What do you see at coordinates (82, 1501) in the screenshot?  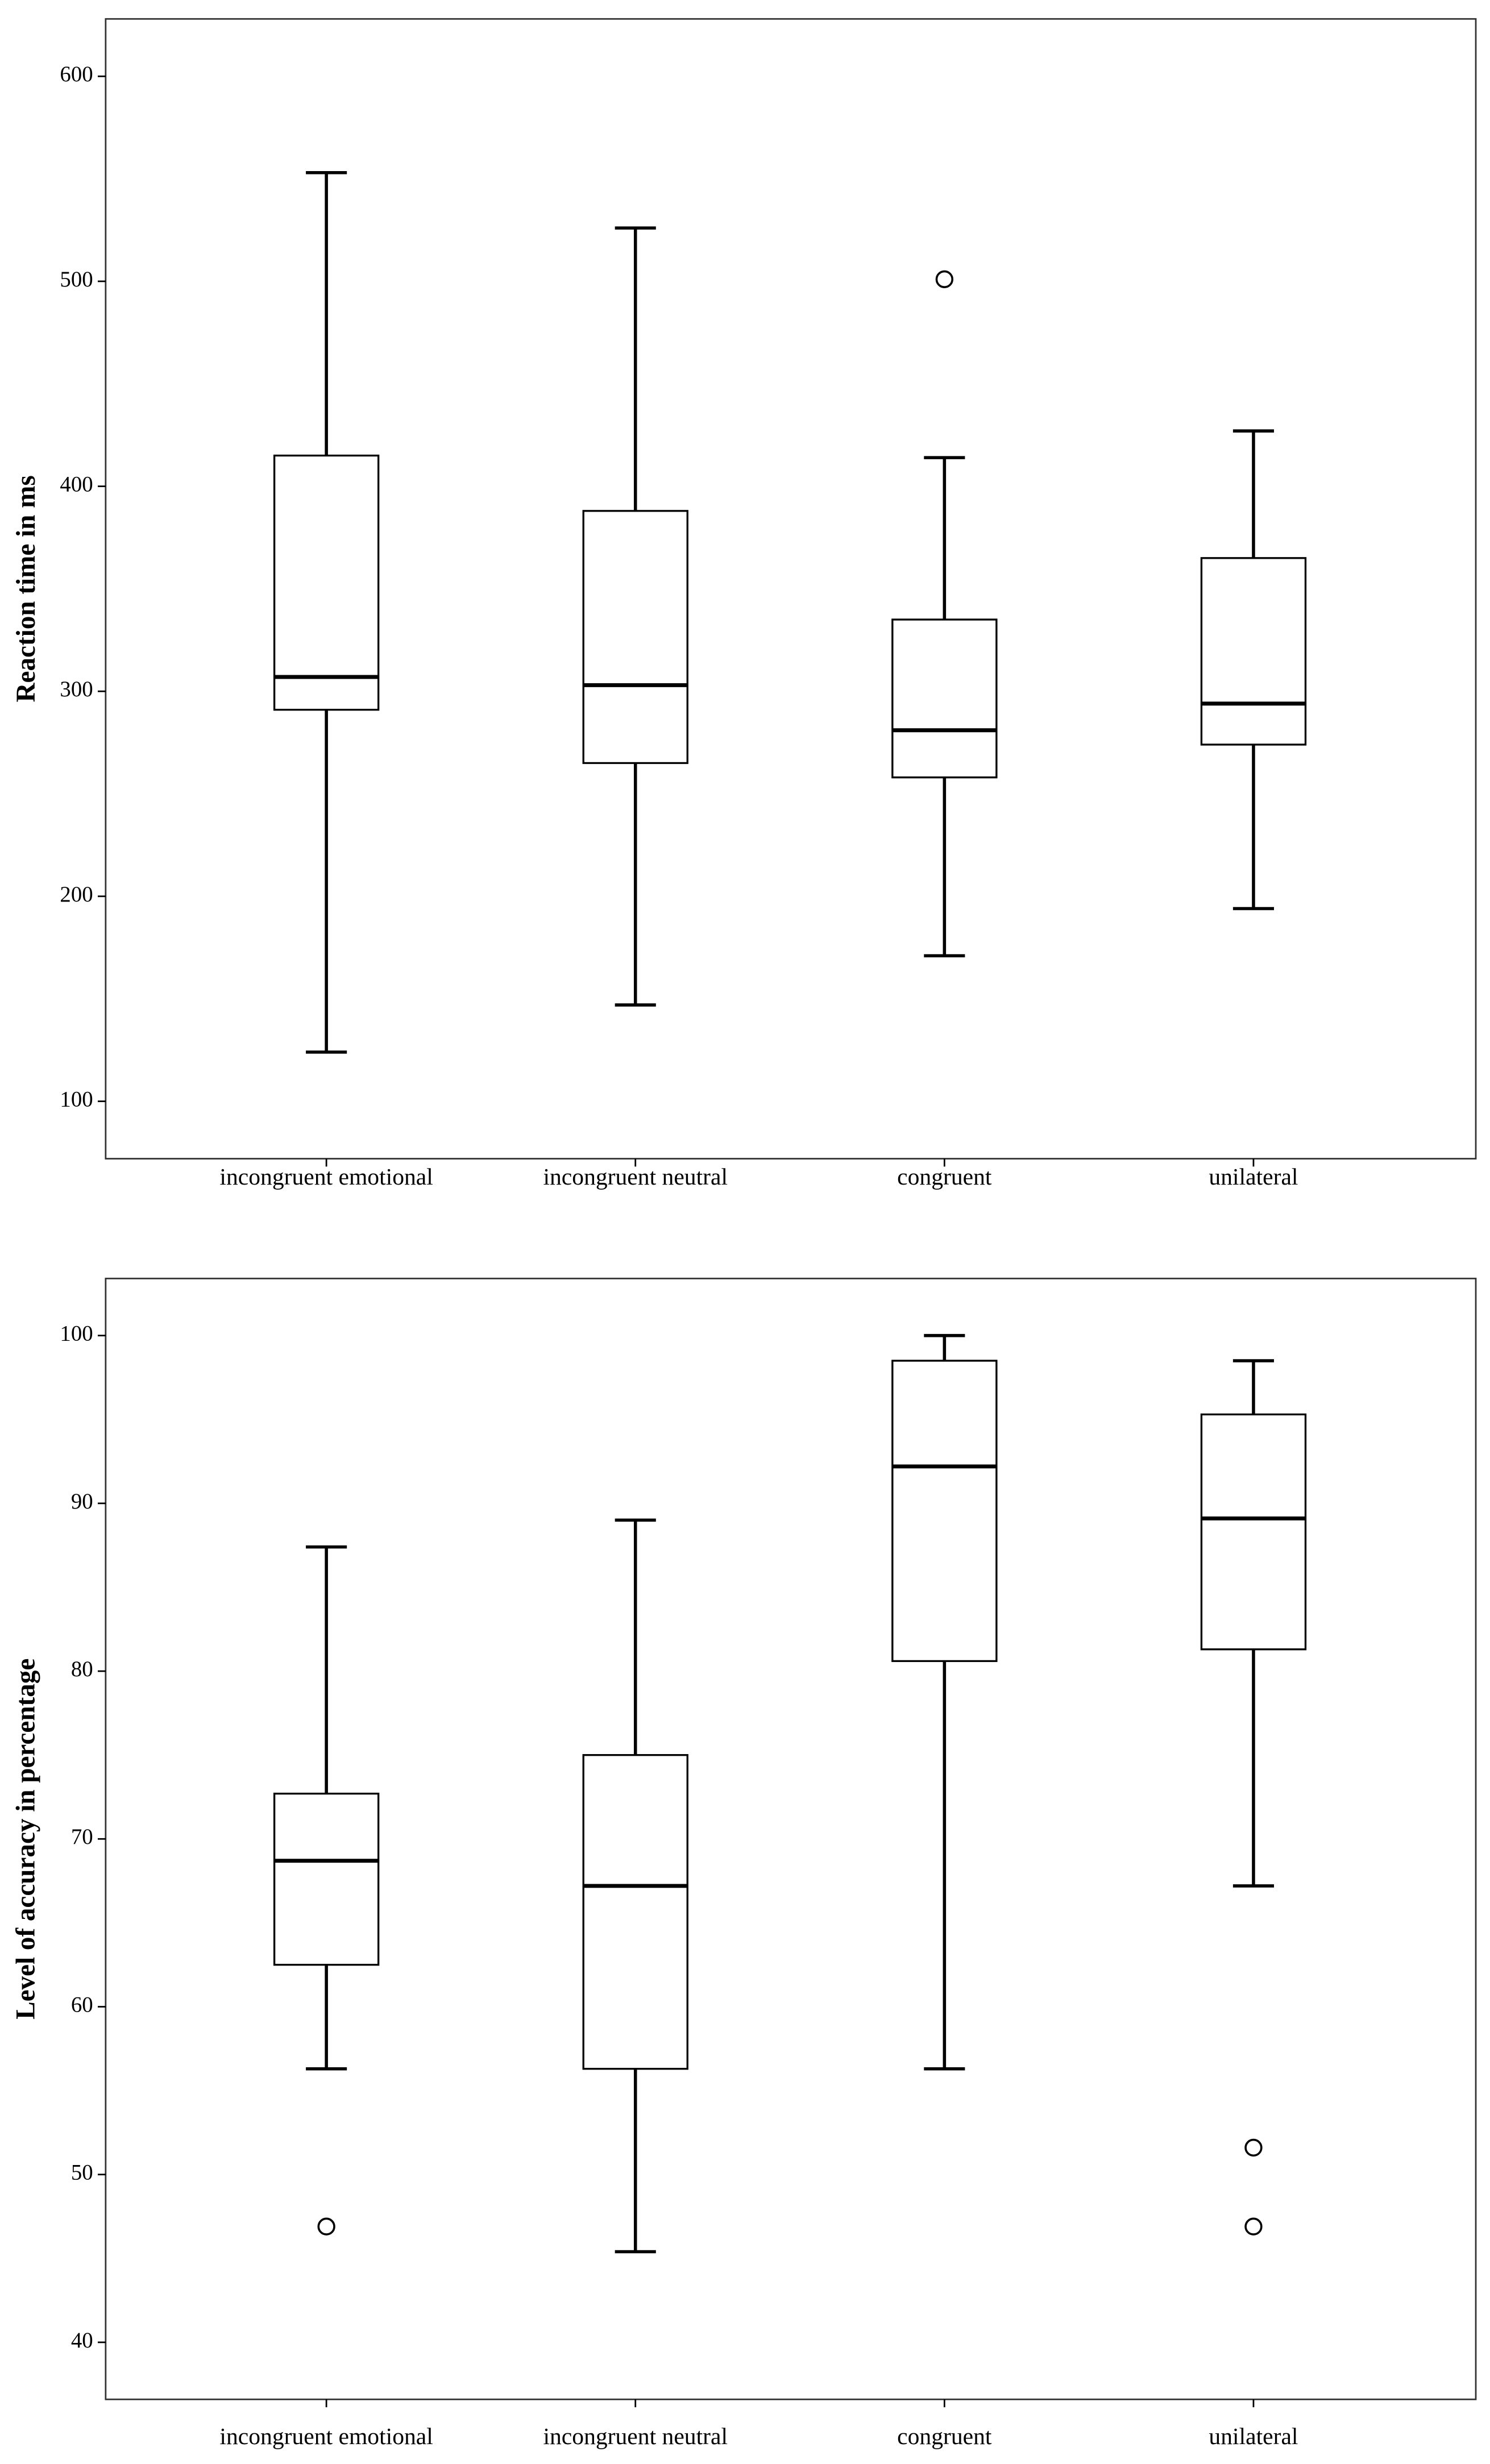 I see `y-tick-label: 90` at bounding box center [82, 1501].